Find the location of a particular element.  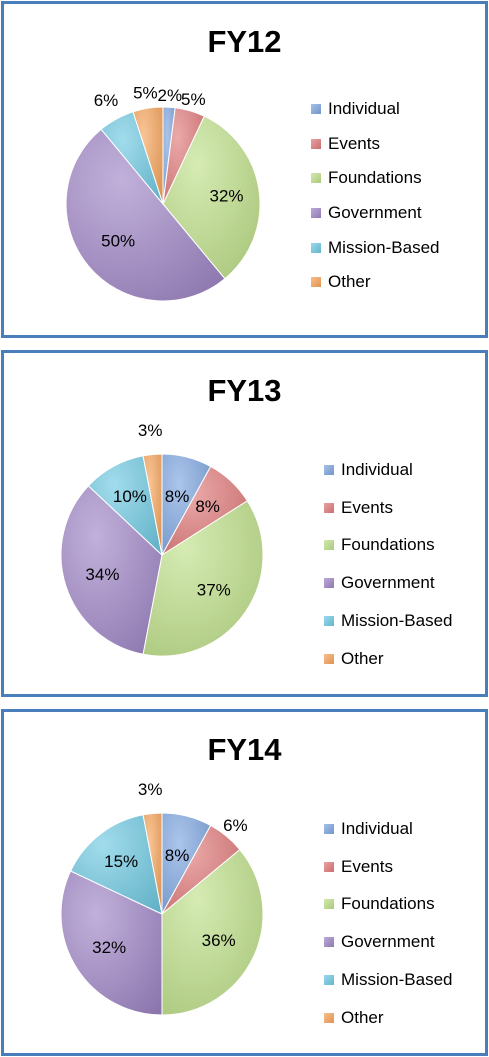

pie-slice-mission-based is located at coordinates (116, 864).